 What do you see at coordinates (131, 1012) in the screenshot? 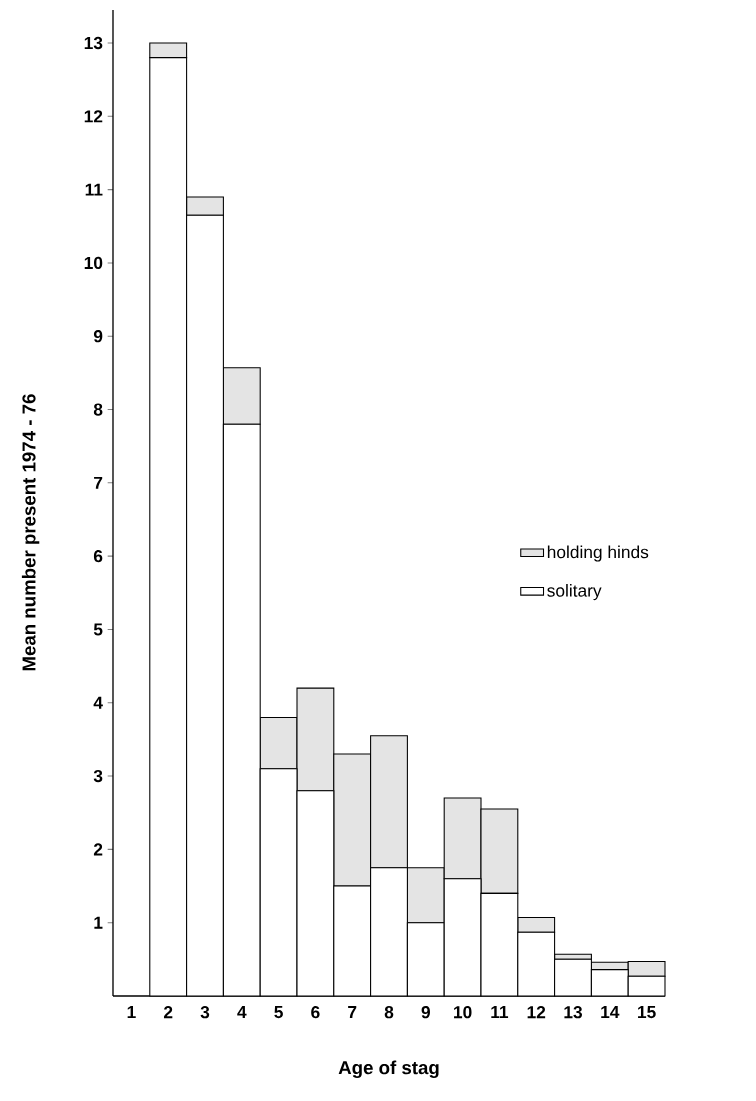
I see `x-tick-label: 1` at bounding box center [131, 1012].